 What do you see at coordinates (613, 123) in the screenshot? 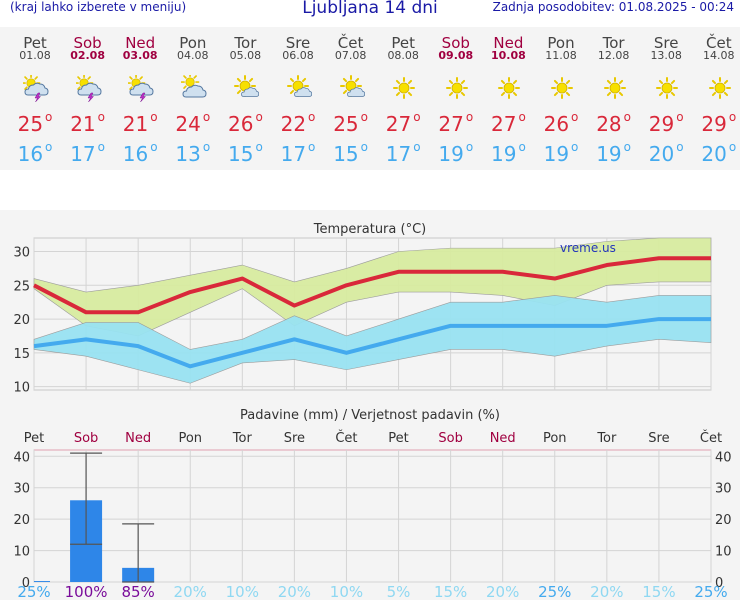
I see `max-temperature: 28 o` at bounding box center [613, 123].